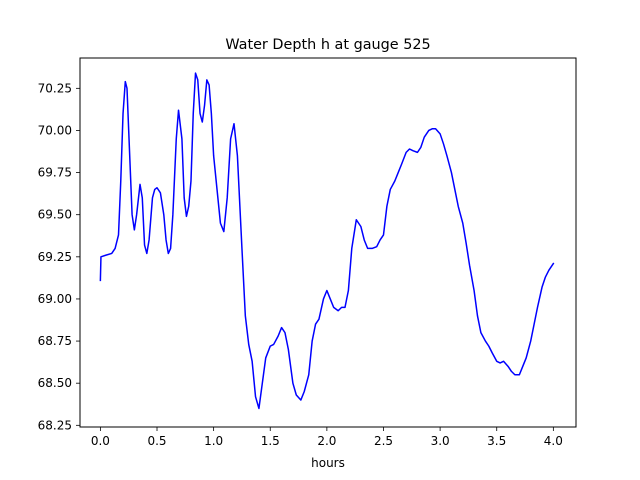 The height and width of the screenshot is (480, 640). I want to click on y-tick-label: 69.25, so click(55, 257).